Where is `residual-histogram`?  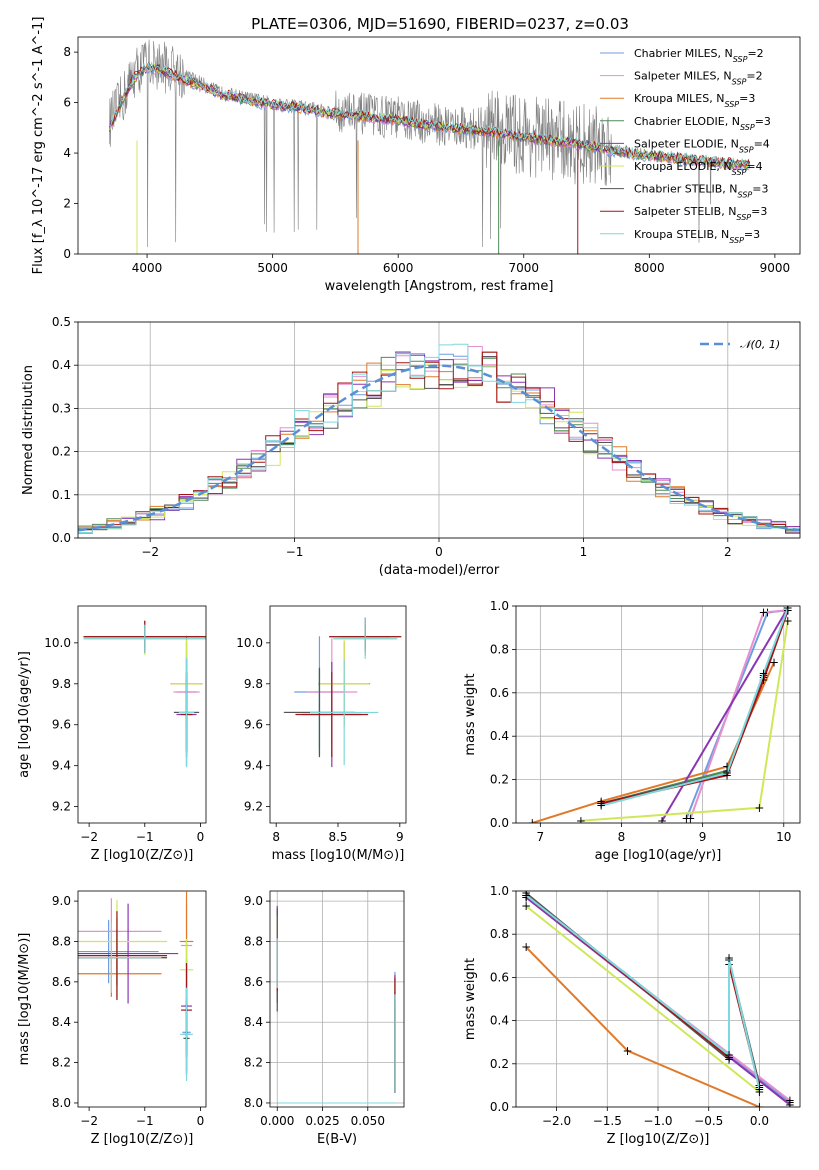 residual-histogram is located at coordinates (439, 438).